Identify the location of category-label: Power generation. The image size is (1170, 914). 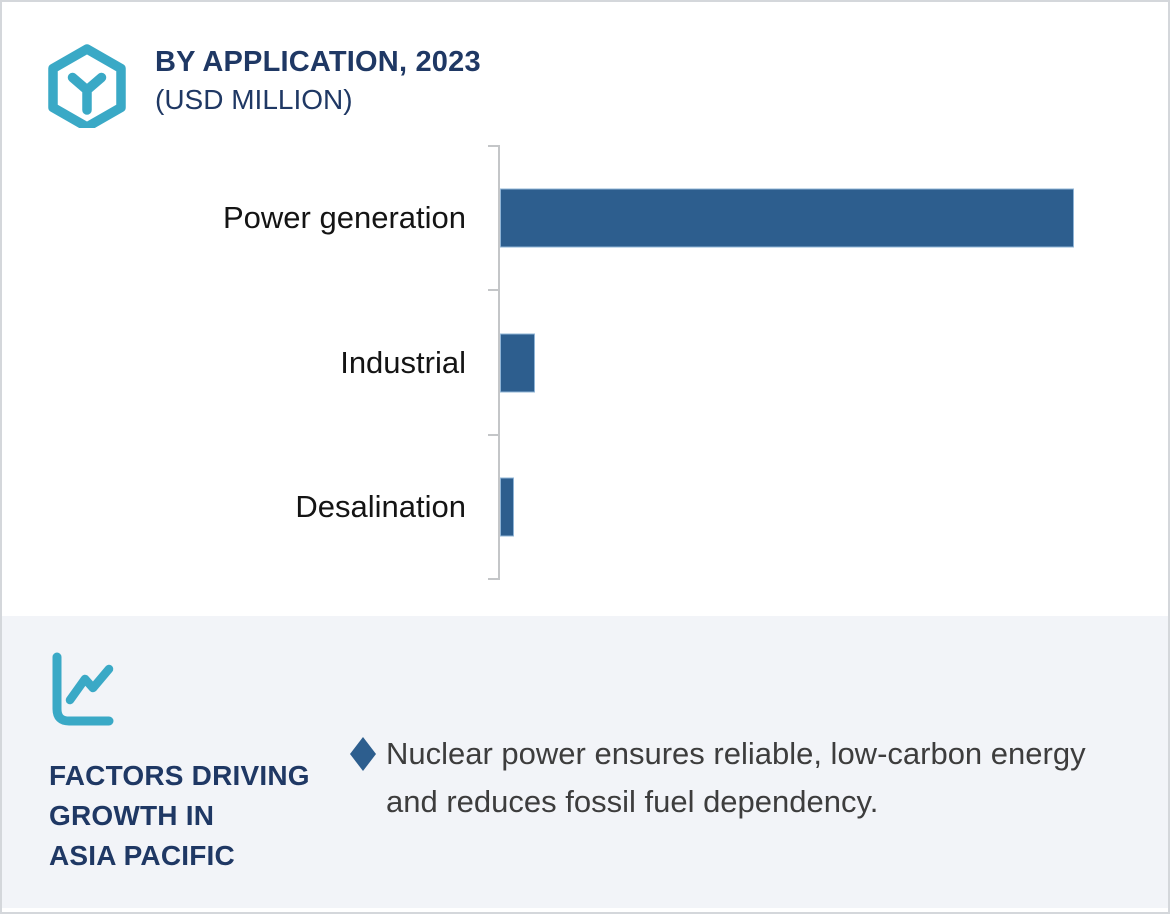
(344, 218).